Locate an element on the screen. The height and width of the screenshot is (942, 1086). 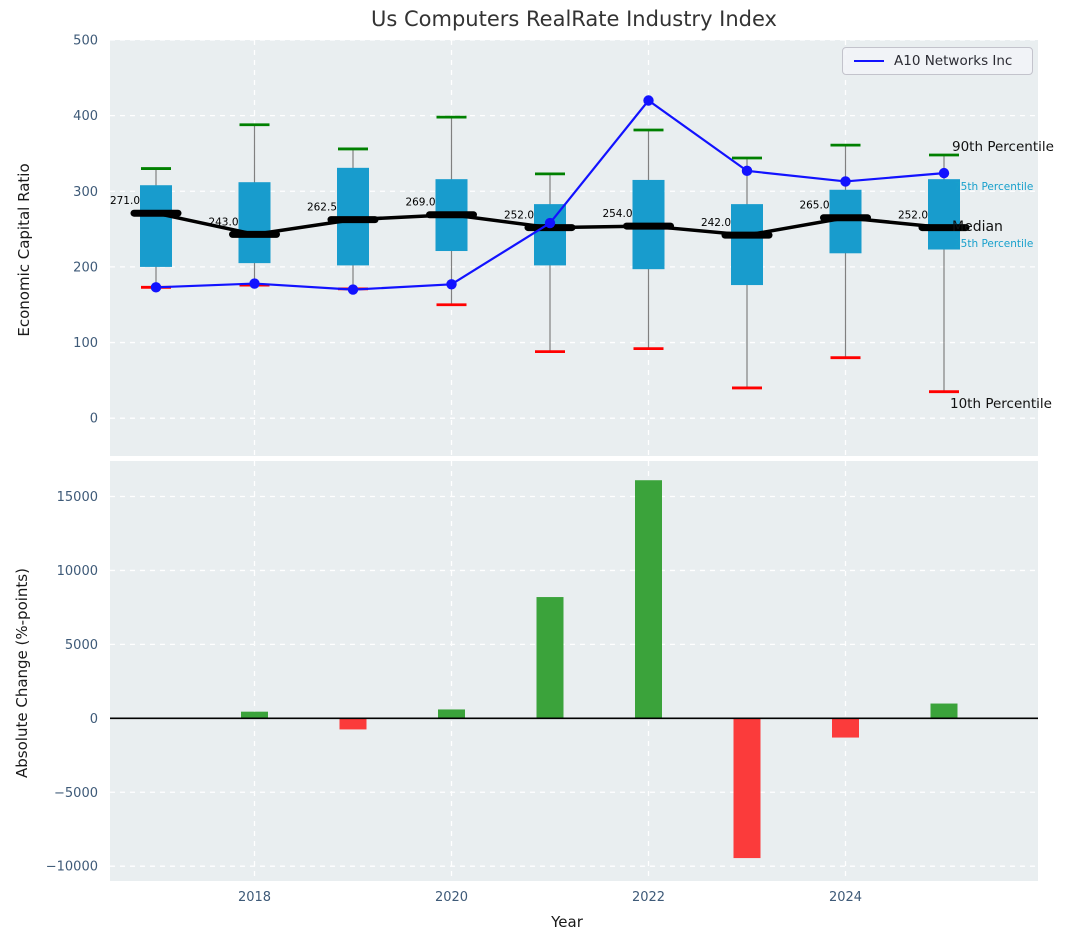
company-marker-2022 is located at coordinates (648, 100).